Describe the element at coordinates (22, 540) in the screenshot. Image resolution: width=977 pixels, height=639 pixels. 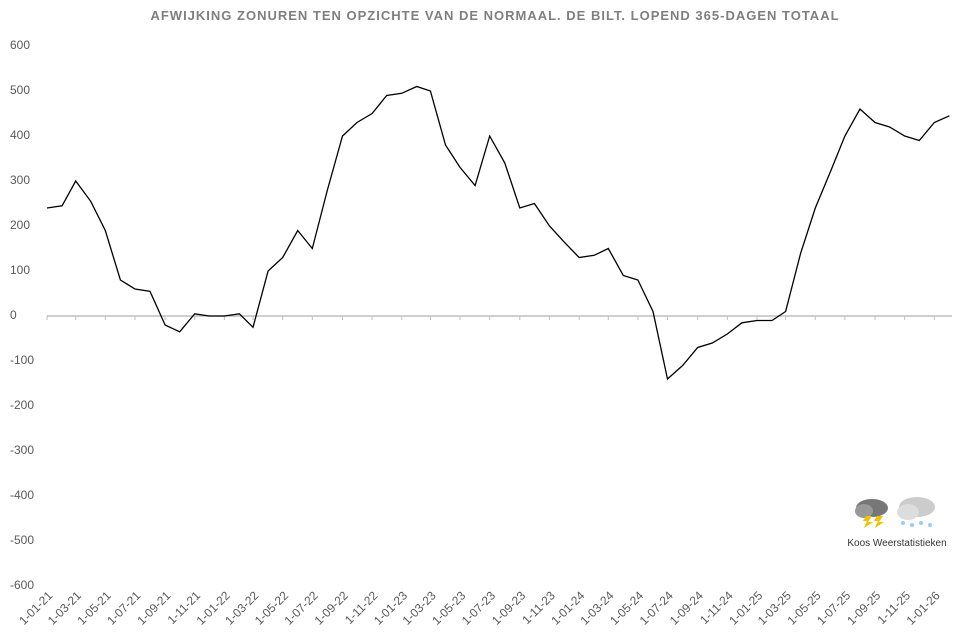
I see `y-tick-label: -500` at that location.